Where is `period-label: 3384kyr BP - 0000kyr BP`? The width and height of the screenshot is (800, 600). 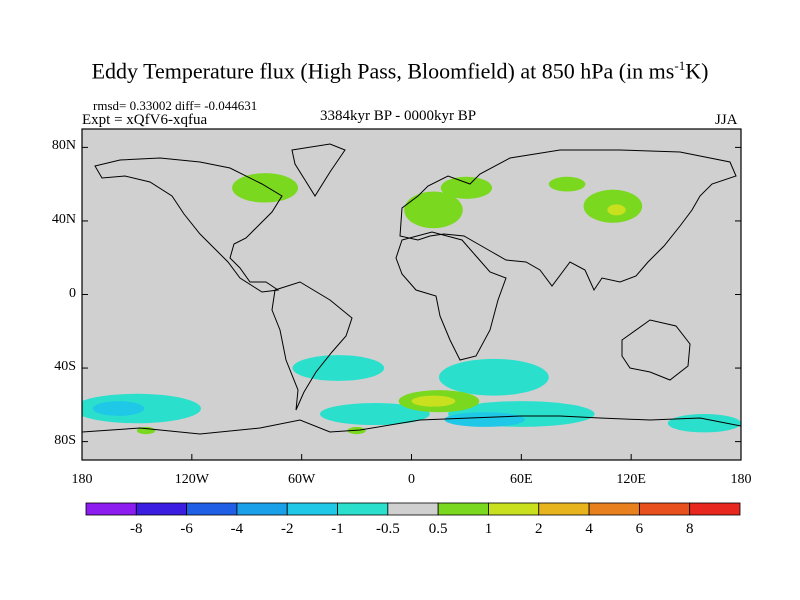
period-label: 3384kyr BP - 0000kyr BP is located at coordinates (398, 116).